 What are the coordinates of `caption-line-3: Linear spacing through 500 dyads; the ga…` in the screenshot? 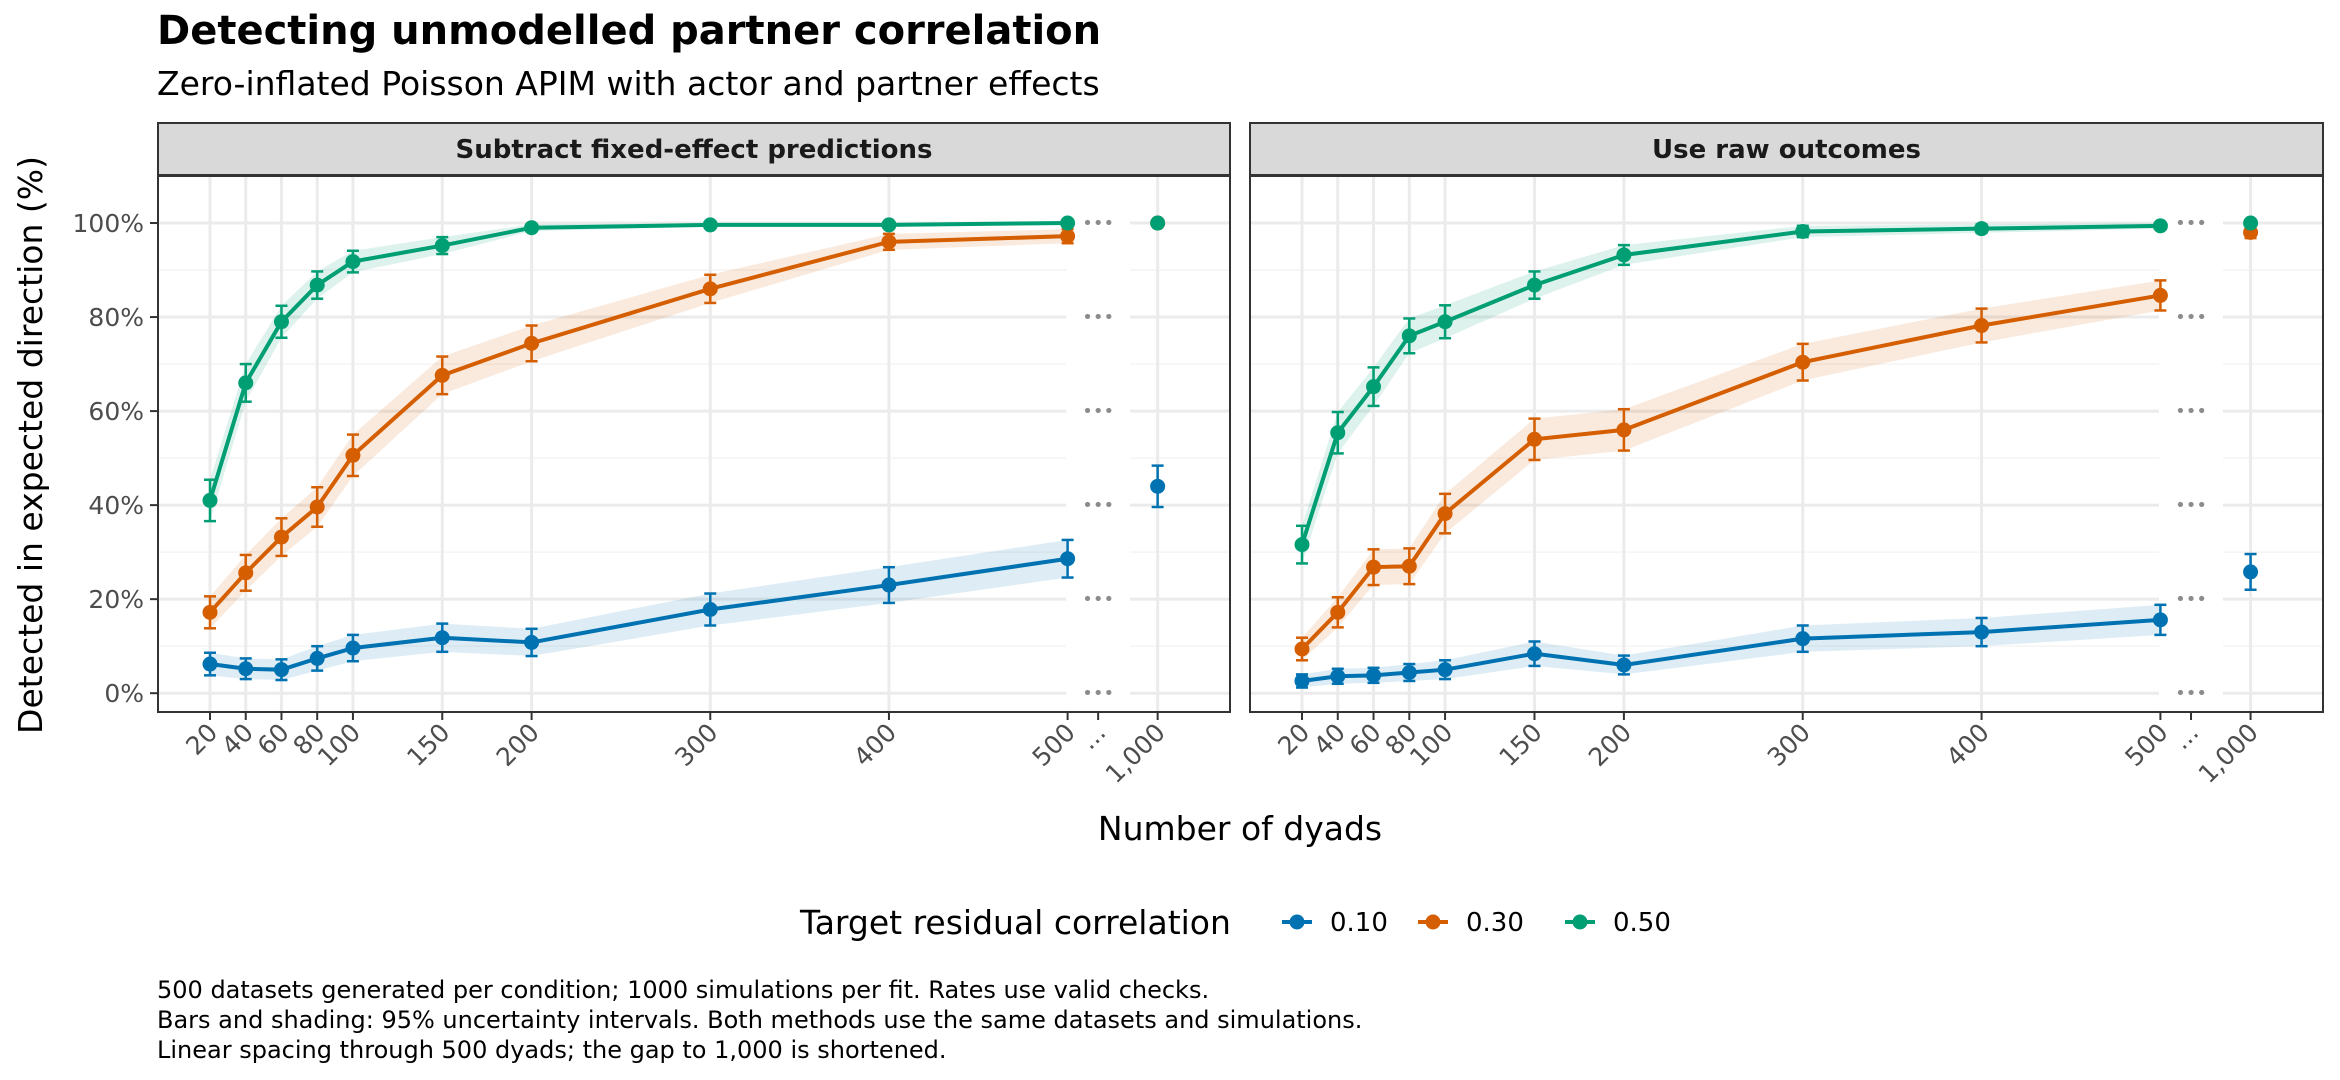 It's located at (552, 1050).